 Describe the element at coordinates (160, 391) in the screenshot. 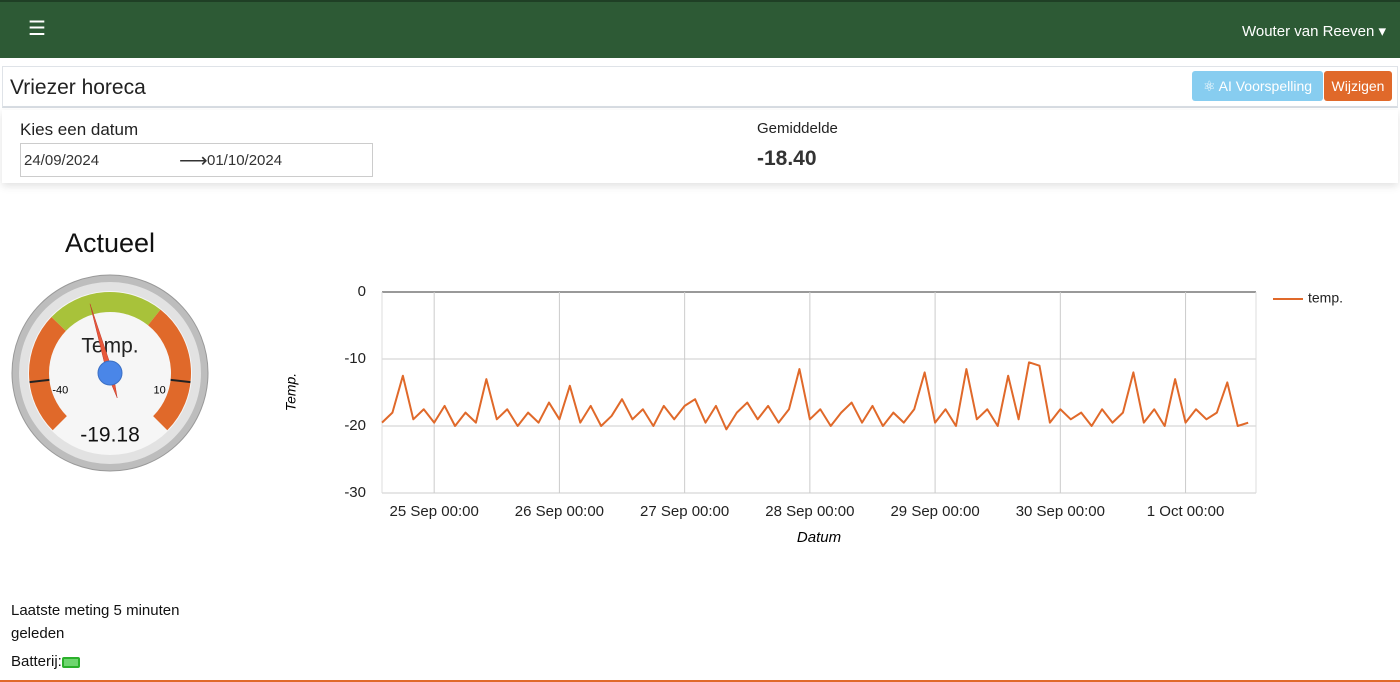

I see `gauge-tick-label: 10` at that location.